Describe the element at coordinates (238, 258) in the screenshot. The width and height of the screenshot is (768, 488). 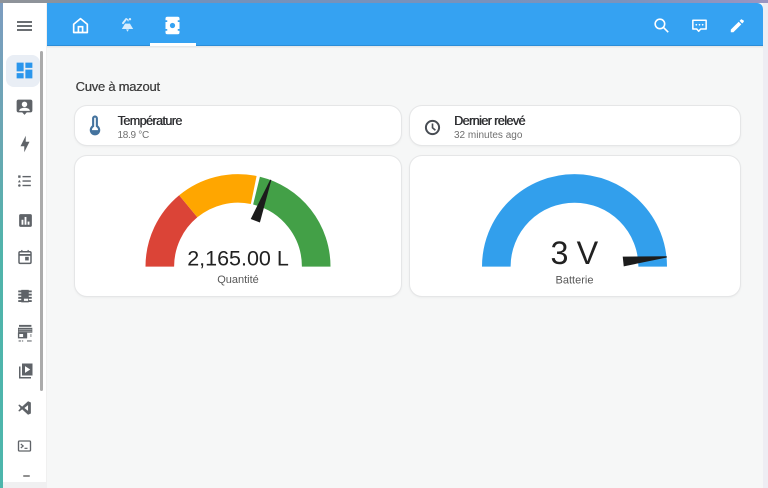
I see `svg-text: 2,165.00 L` at that location.